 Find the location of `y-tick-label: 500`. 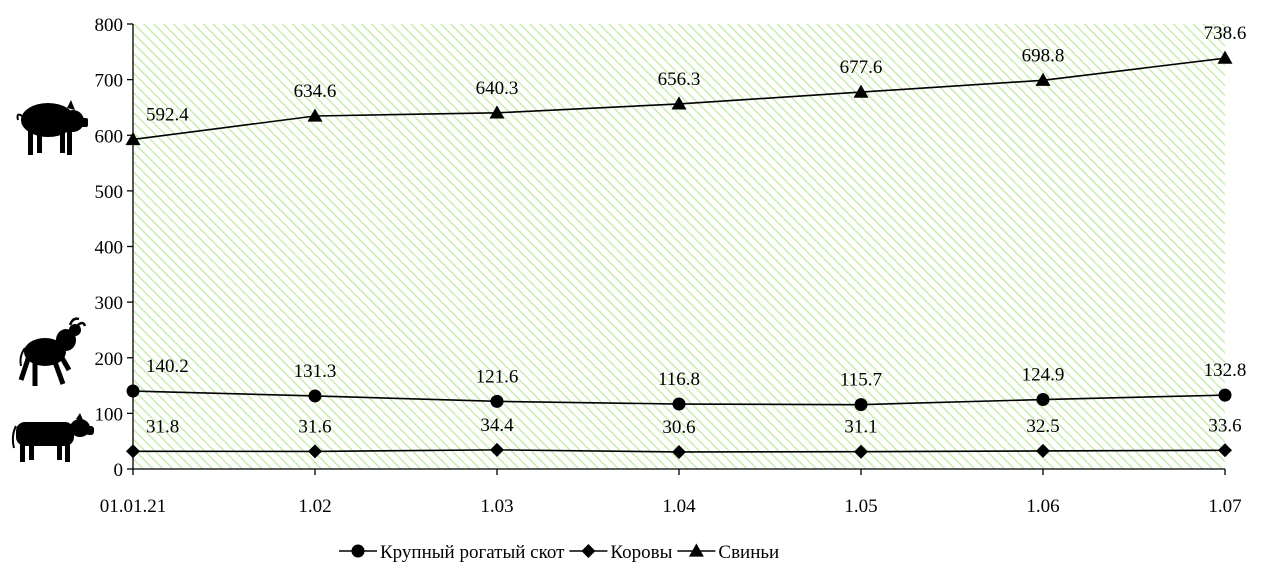

y-tick-label: 500 is located at coordinates (109, 192).